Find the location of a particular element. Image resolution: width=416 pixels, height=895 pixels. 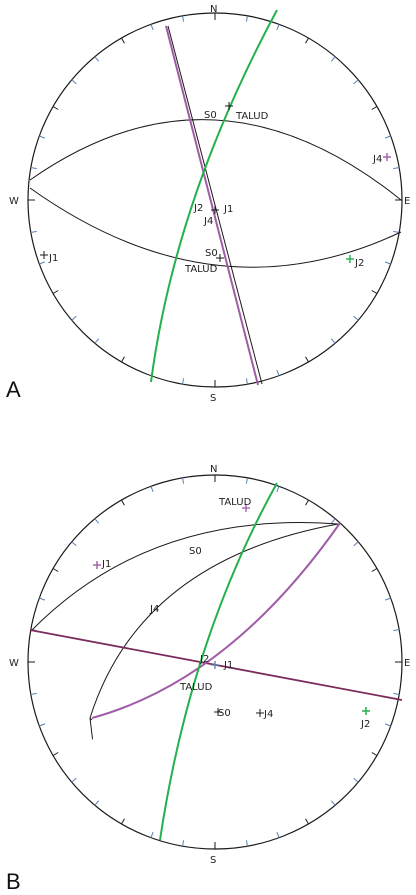

panel-label-a: A is located at coordinates (13, 389).